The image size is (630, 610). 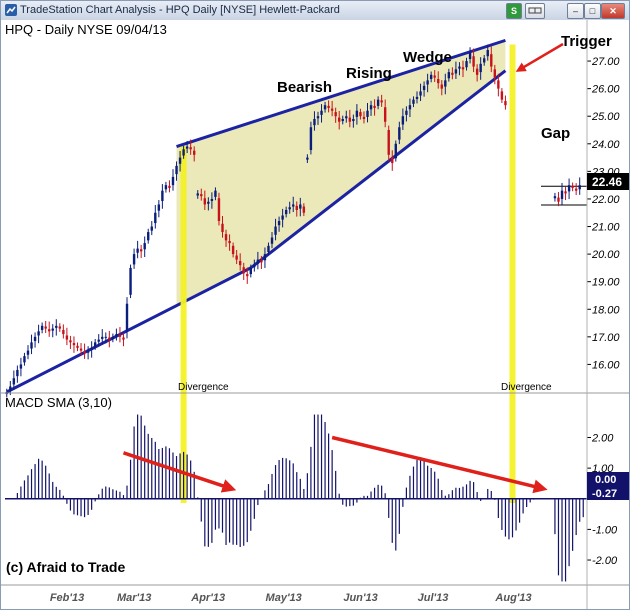 What do you see at coordinates (86, 29) in the screenshot?
I see `price-chart-title: HPQ - Daily NYSE 09/04/13` at bounding box center [86, 29].